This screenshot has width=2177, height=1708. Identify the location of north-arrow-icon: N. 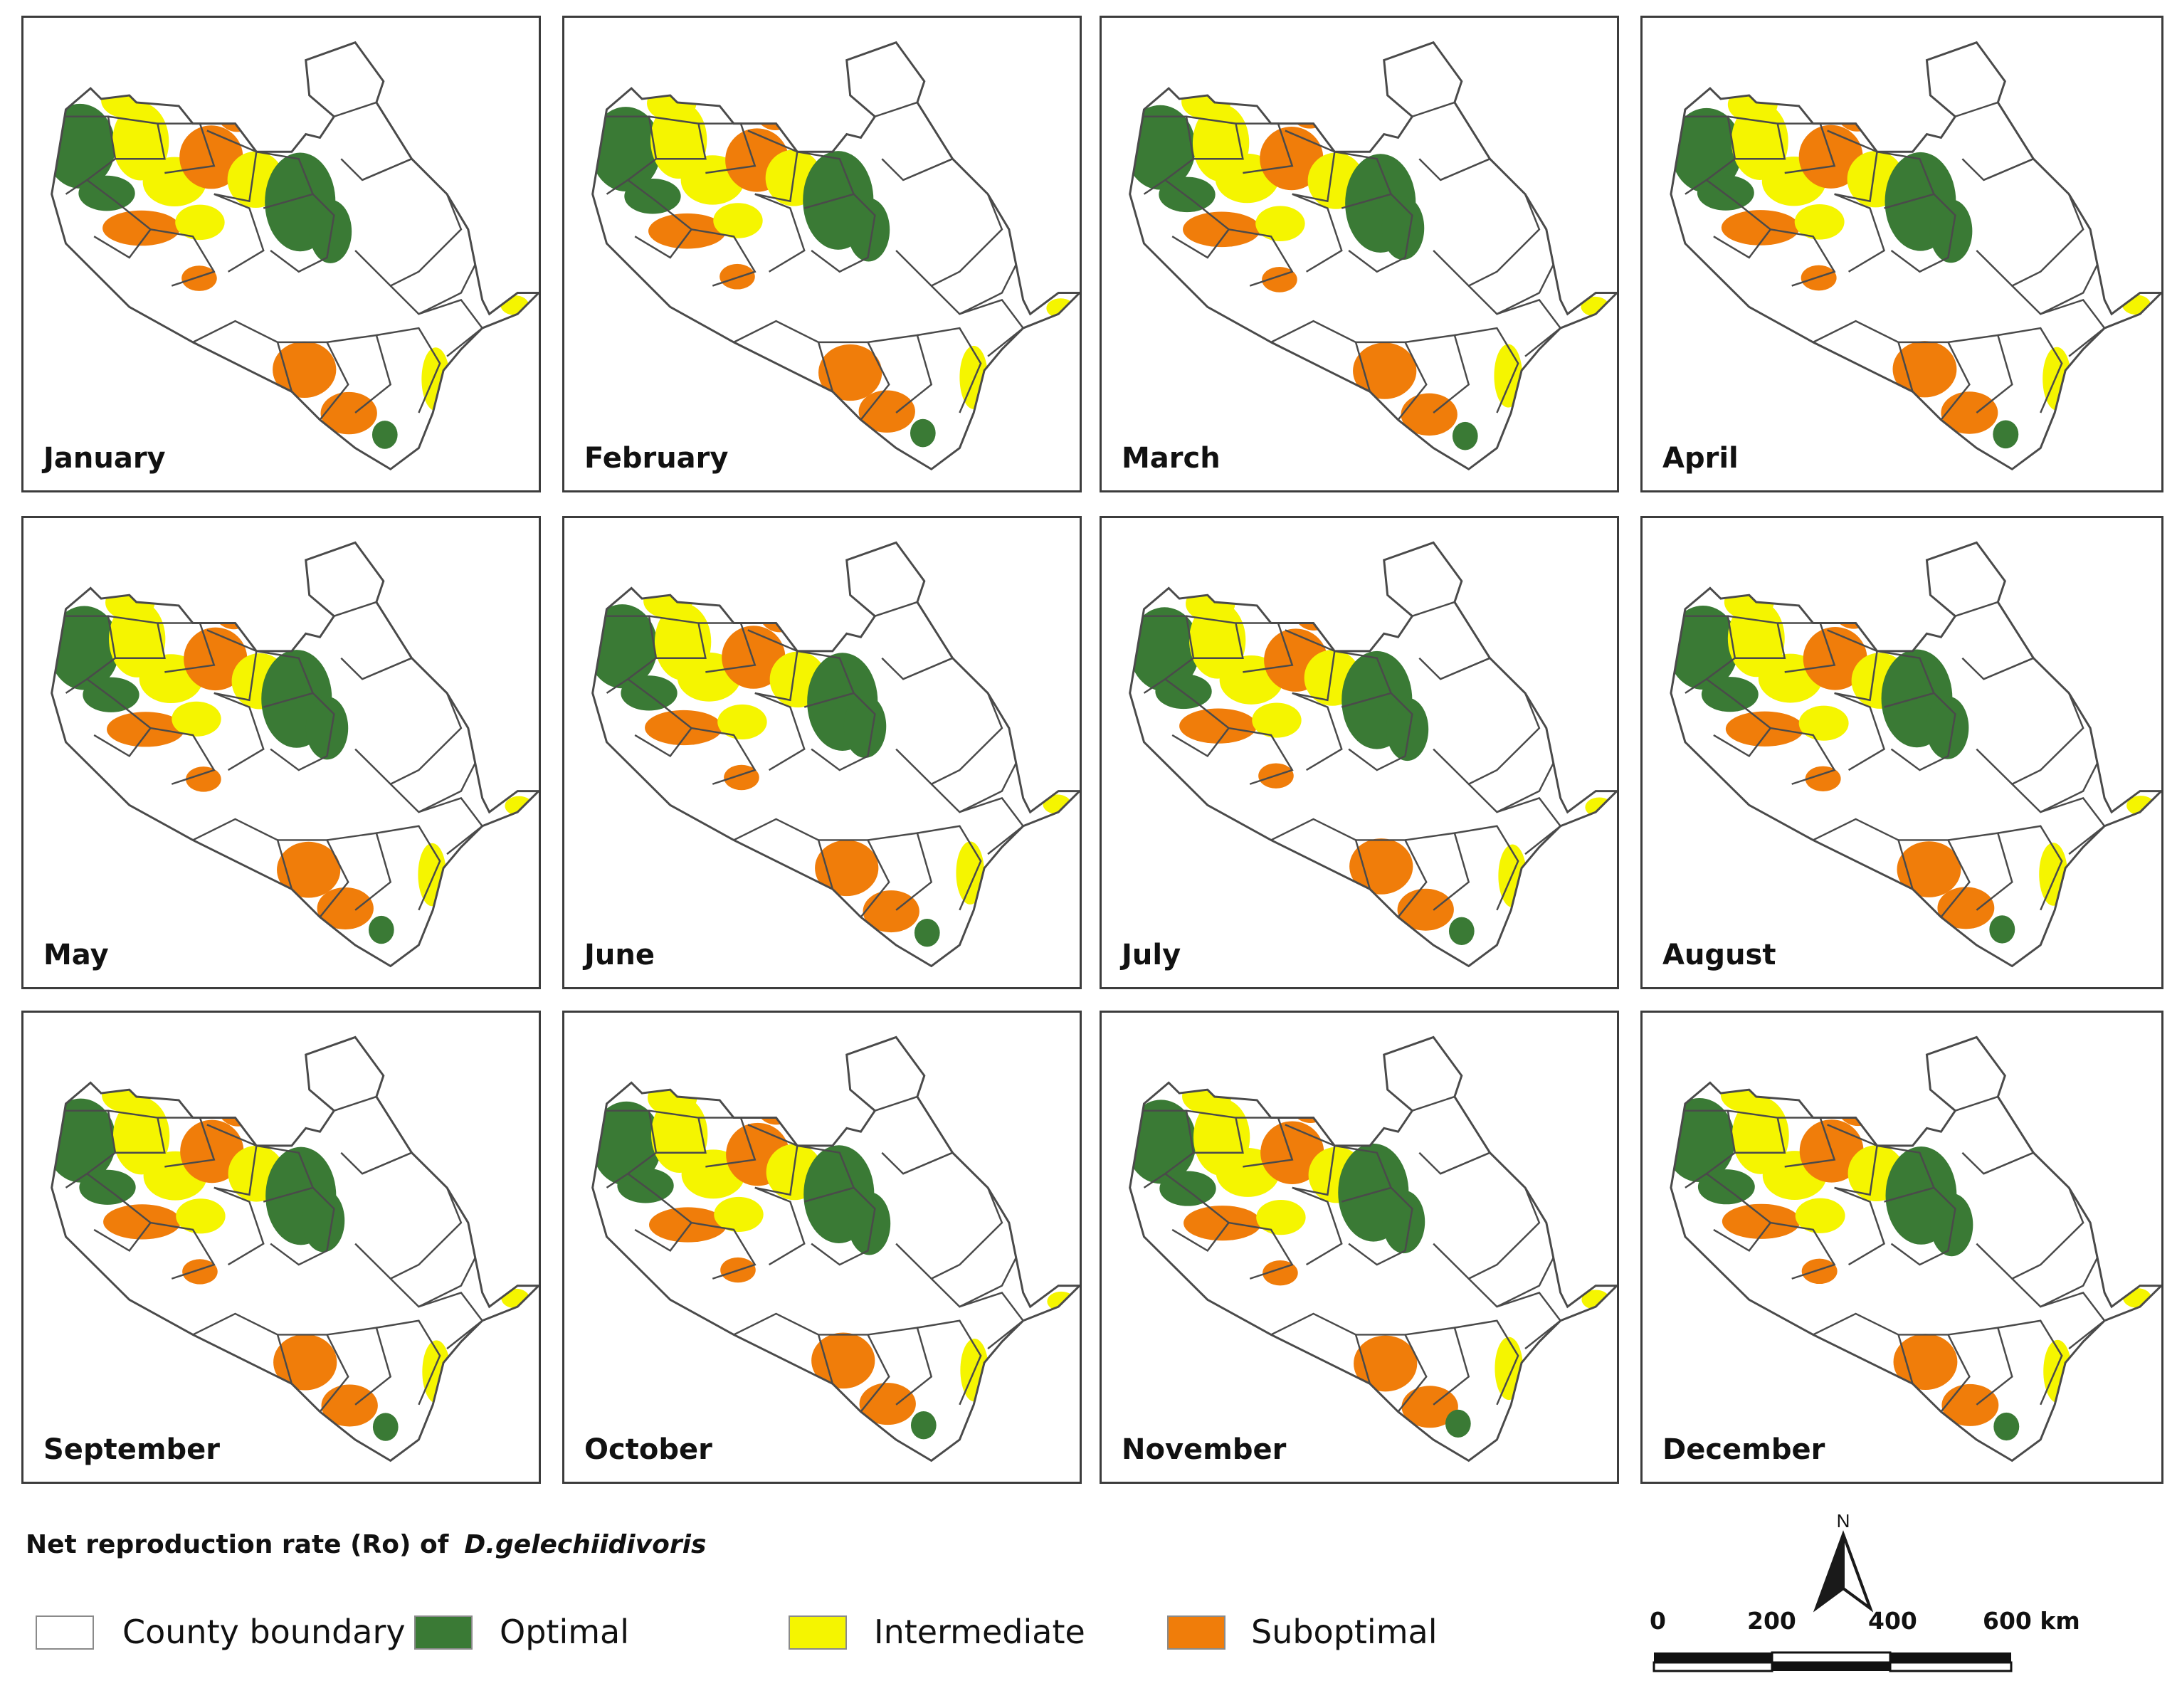
(1844, 1561).